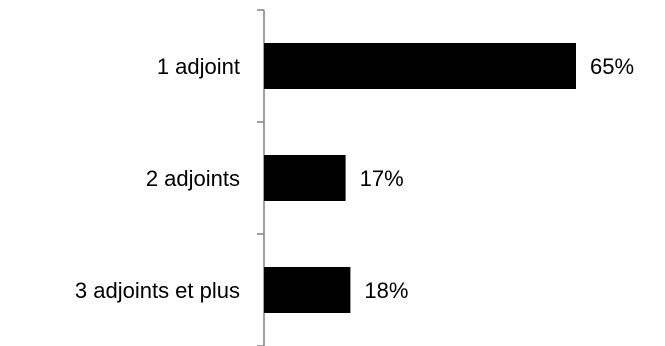  What do you see at coordinates (193, 178) in the screenshot?
I see `category-label-2: 2 adjoints` at bounding box center [193, 178].